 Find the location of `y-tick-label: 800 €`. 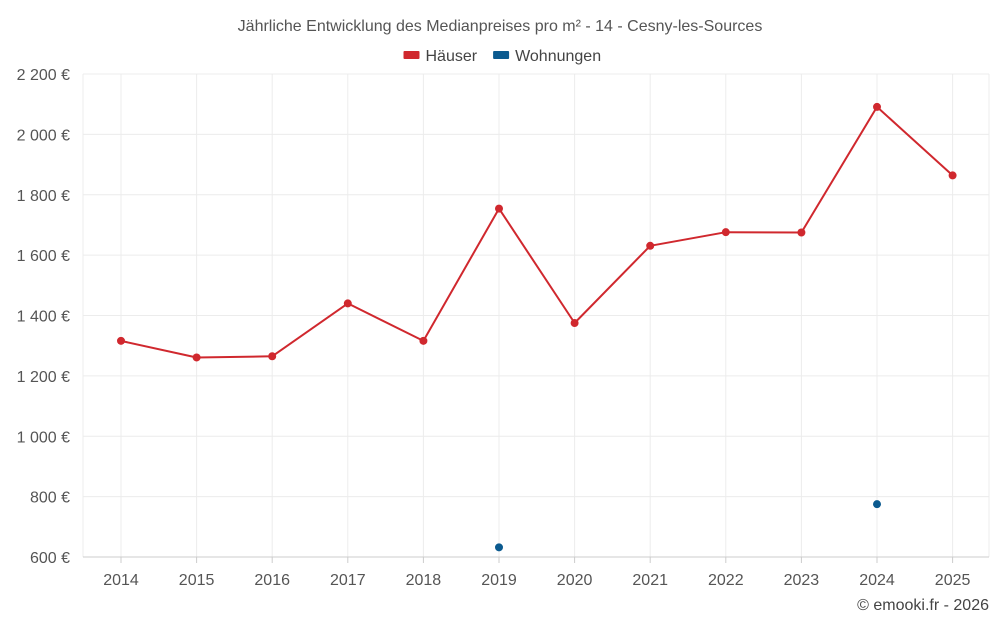

y-tick-label: 800 € is located at coordinates (50, 498).